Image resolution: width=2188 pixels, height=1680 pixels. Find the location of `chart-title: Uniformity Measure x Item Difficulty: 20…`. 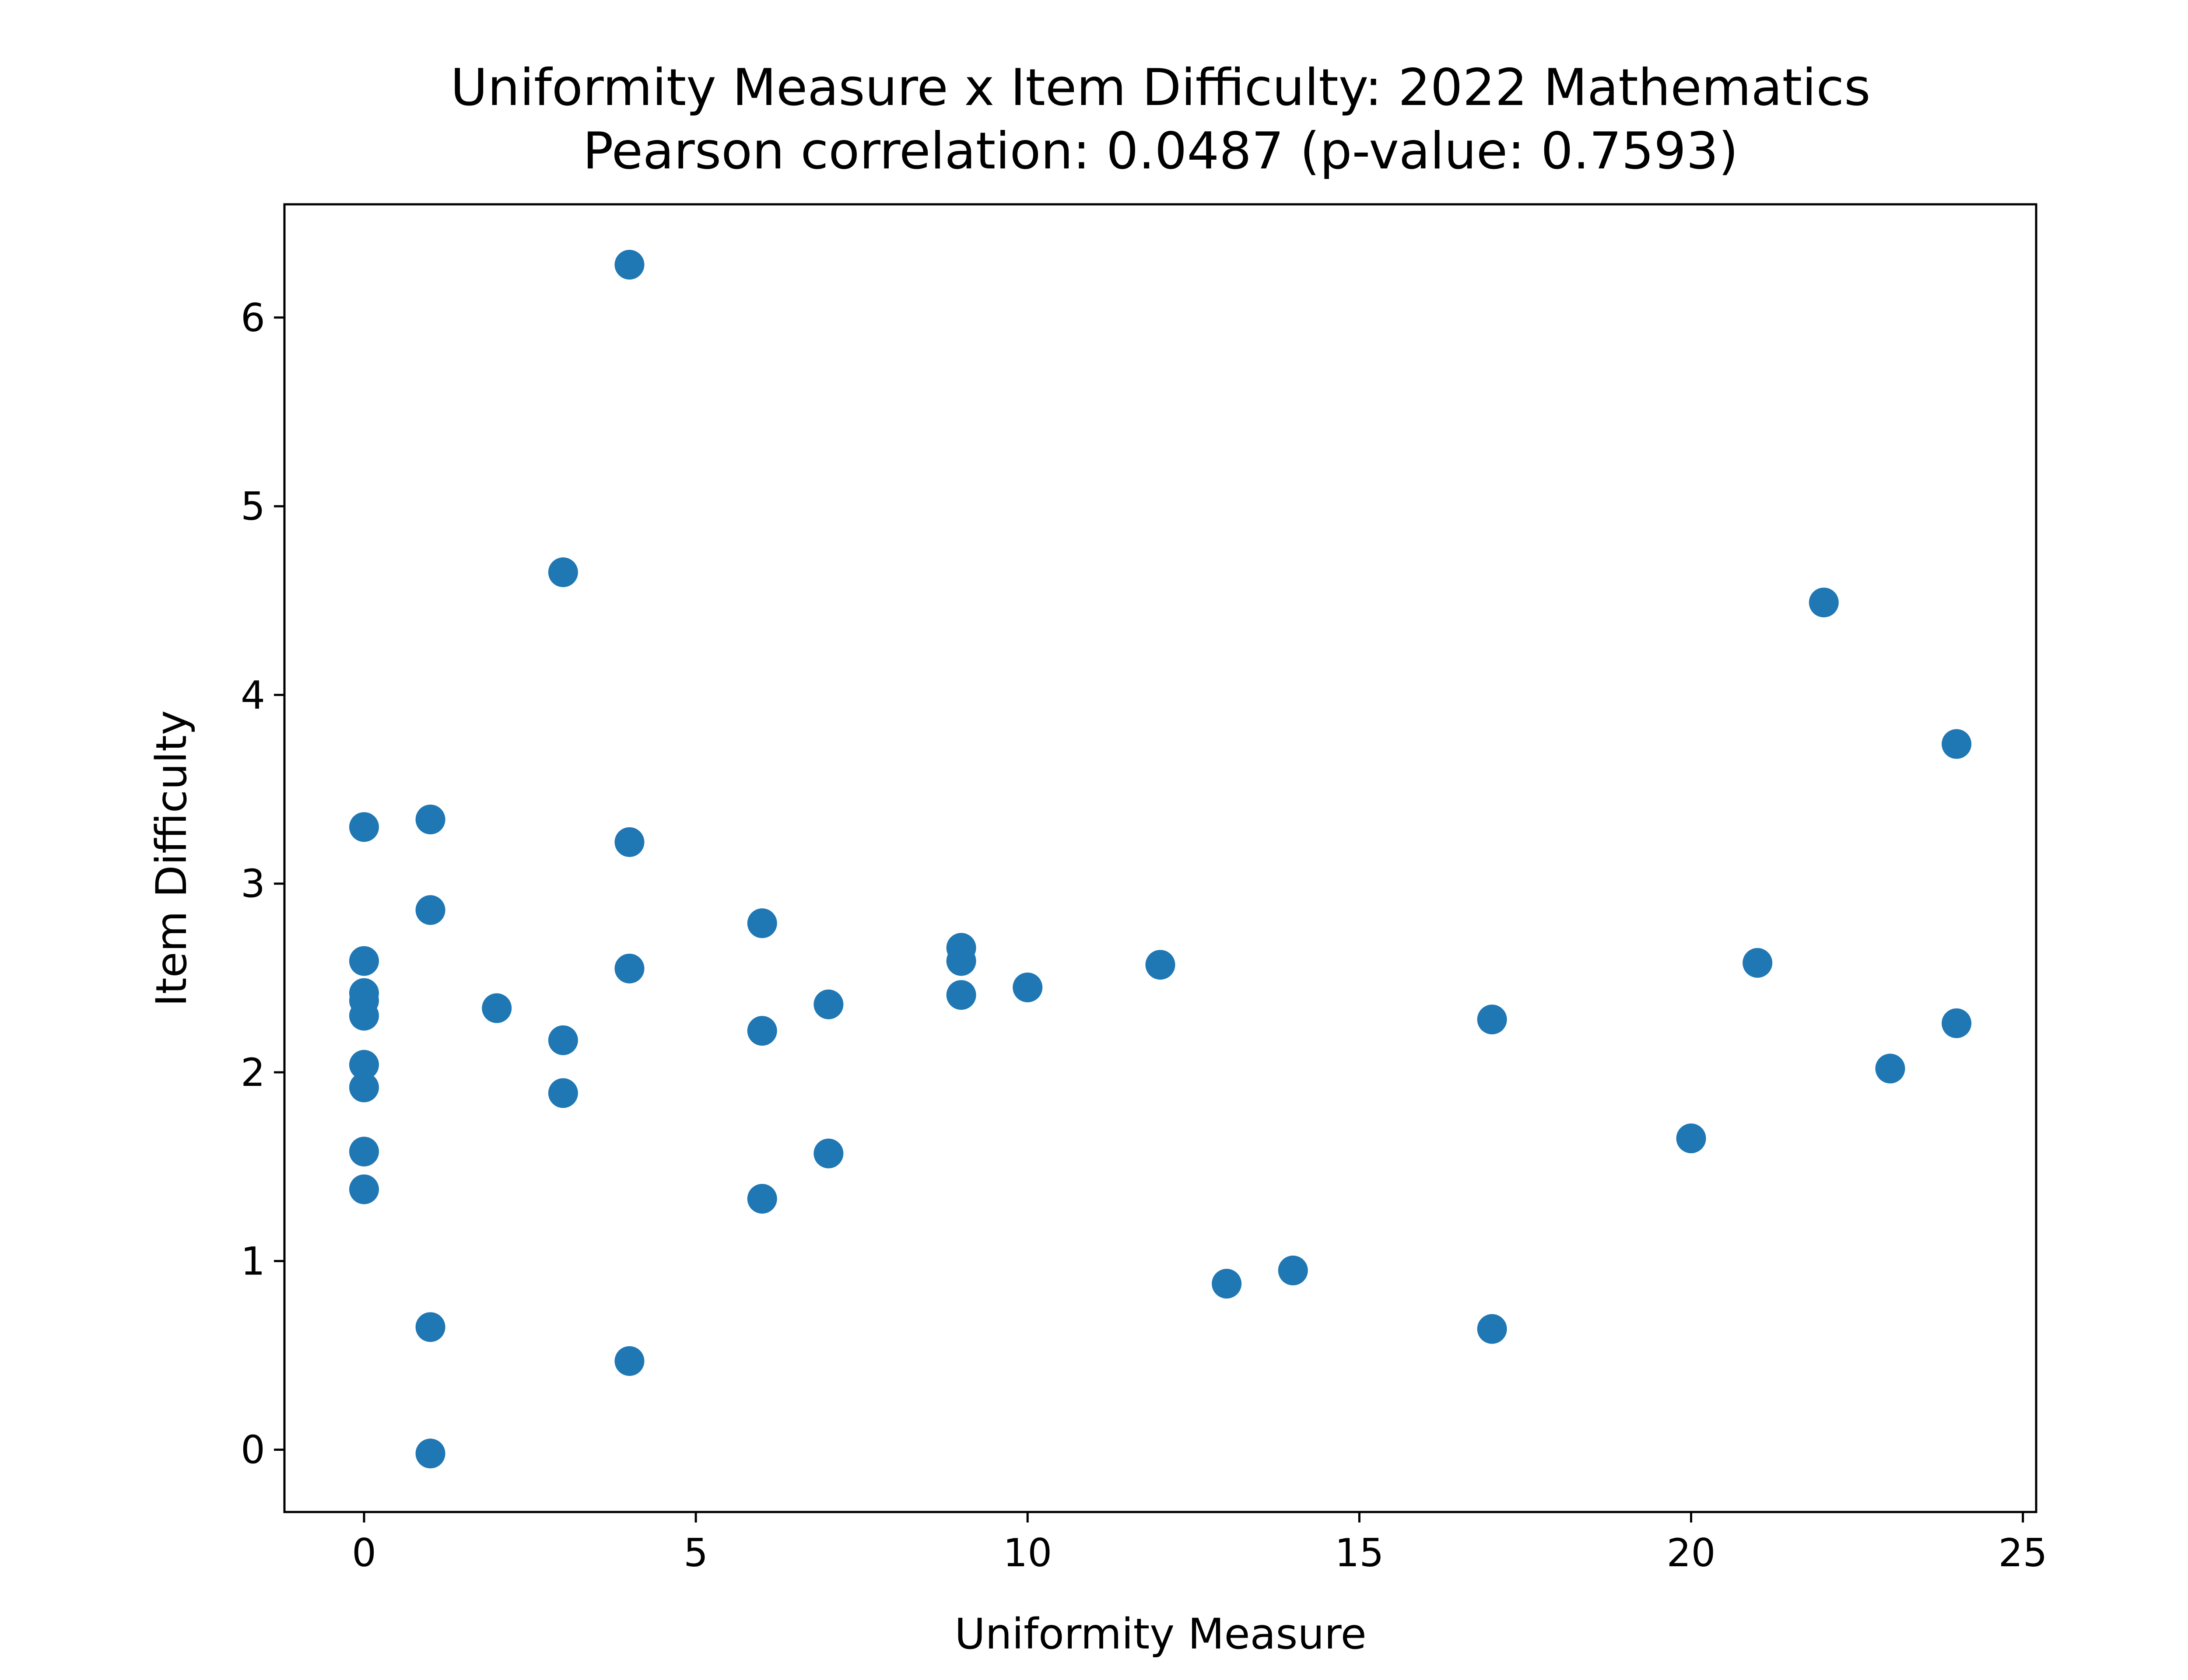

chart-title: Uniformity Measure x Item Difficulty: 20… is located at coordinates (1160, 87).